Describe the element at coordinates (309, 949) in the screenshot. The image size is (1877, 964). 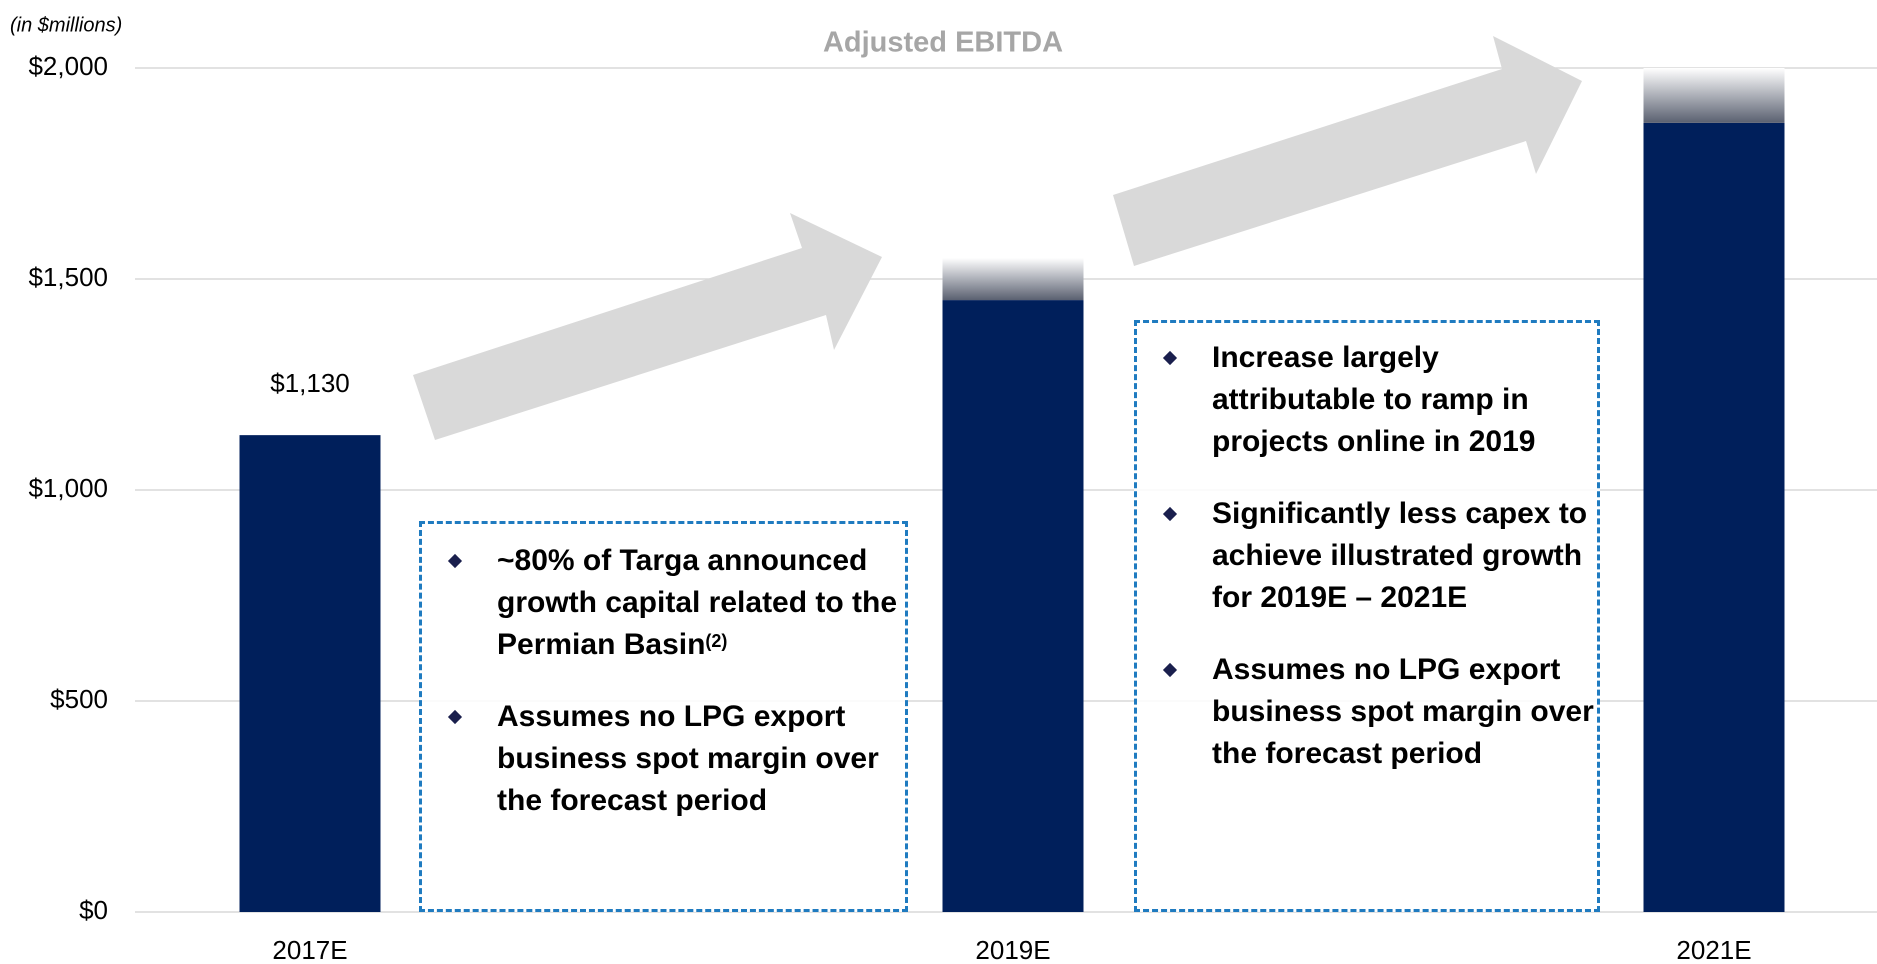
I see `x-tick-label: 2017E` at that location.